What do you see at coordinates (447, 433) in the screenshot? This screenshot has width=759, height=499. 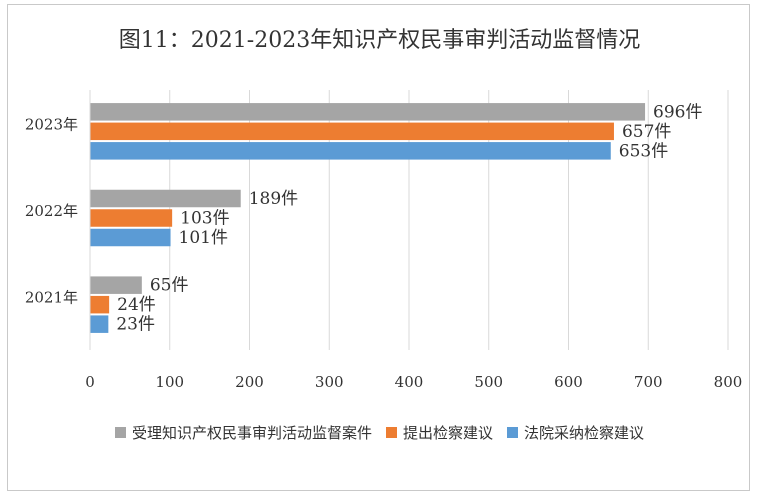 I see `legend-label-proposals: 提出检察建议` at bounding box center [447, 433].